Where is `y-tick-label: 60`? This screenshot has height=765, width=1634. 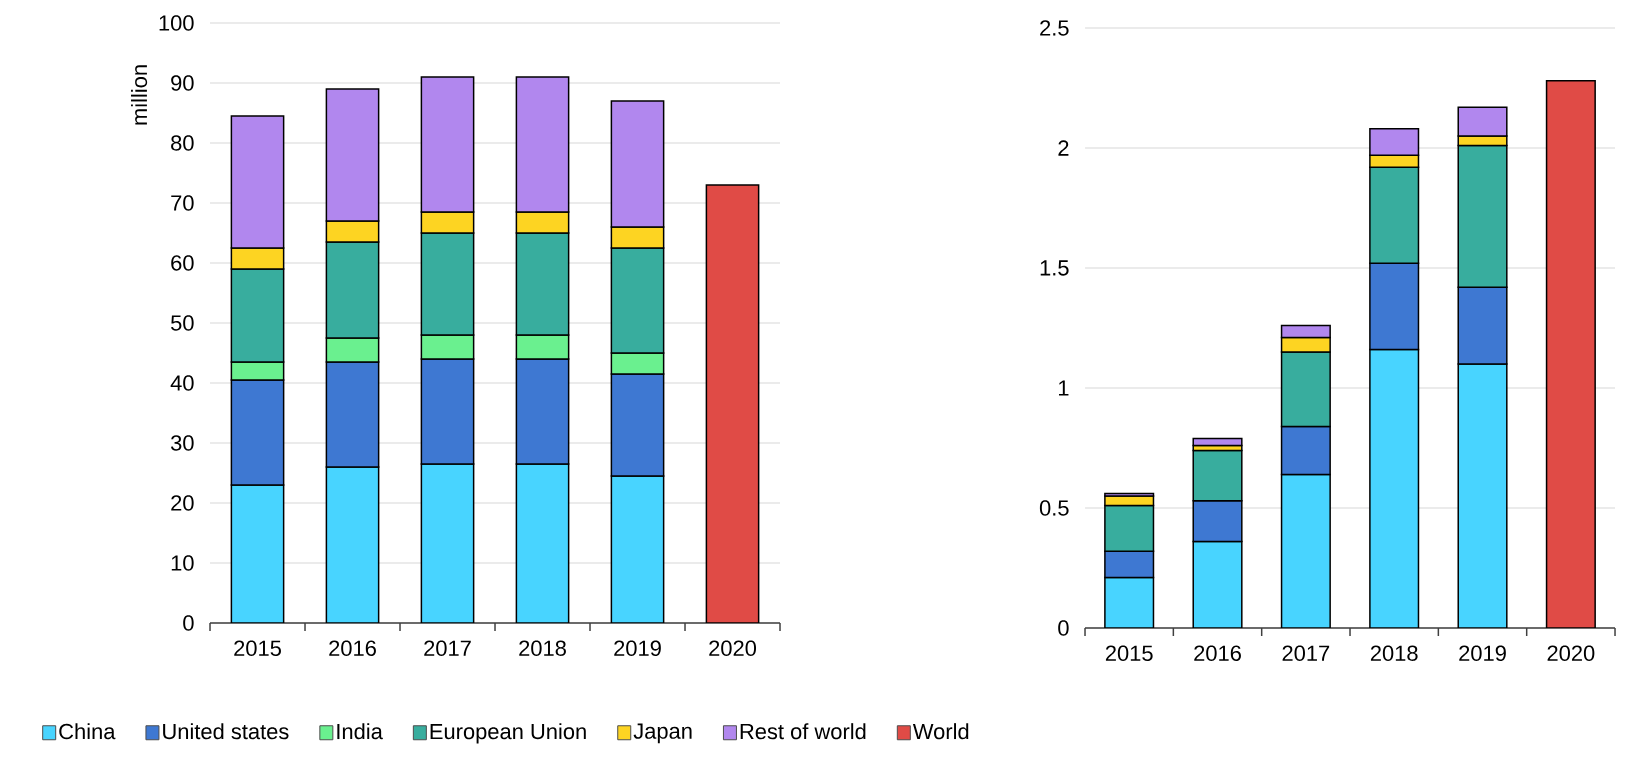
y-tick-label: 60 is located at coordinates (182, 263).